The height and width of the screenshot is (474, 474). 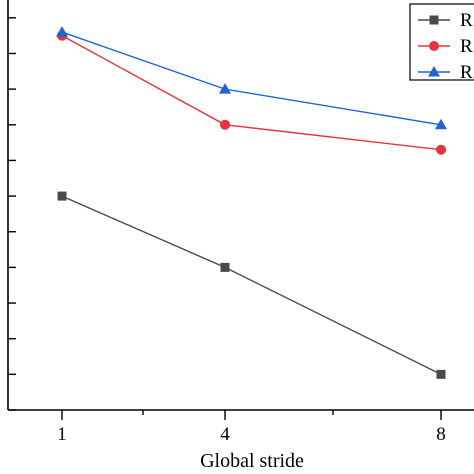 I want to click on y-ticks, so click(x=12, y=214).